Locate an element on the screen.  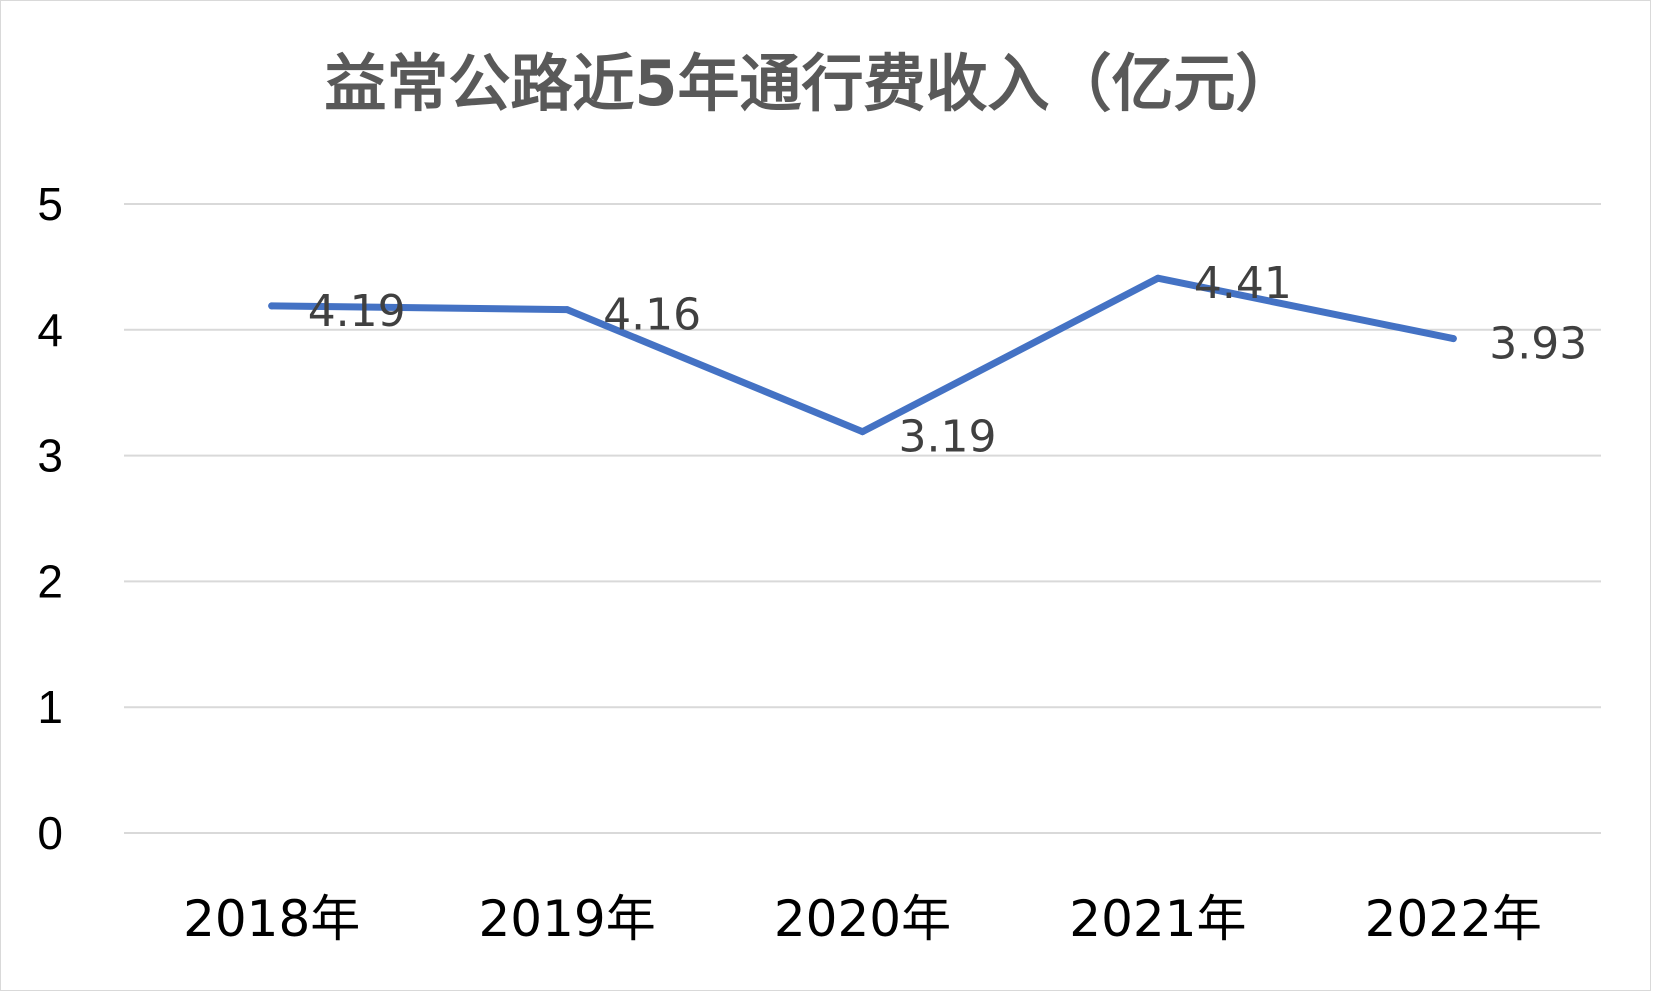
data-label: 4.19 is located at coordinates (357, 311).